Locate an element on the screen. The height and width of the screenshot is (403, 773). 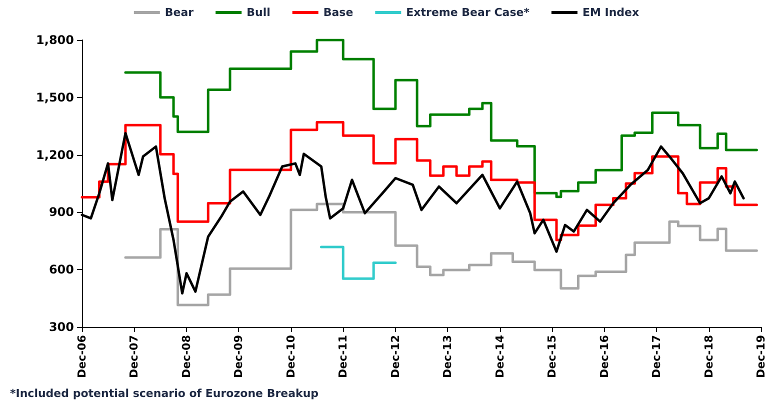
x-tick-label: Dec-10 is located at coordinates (291, 356).